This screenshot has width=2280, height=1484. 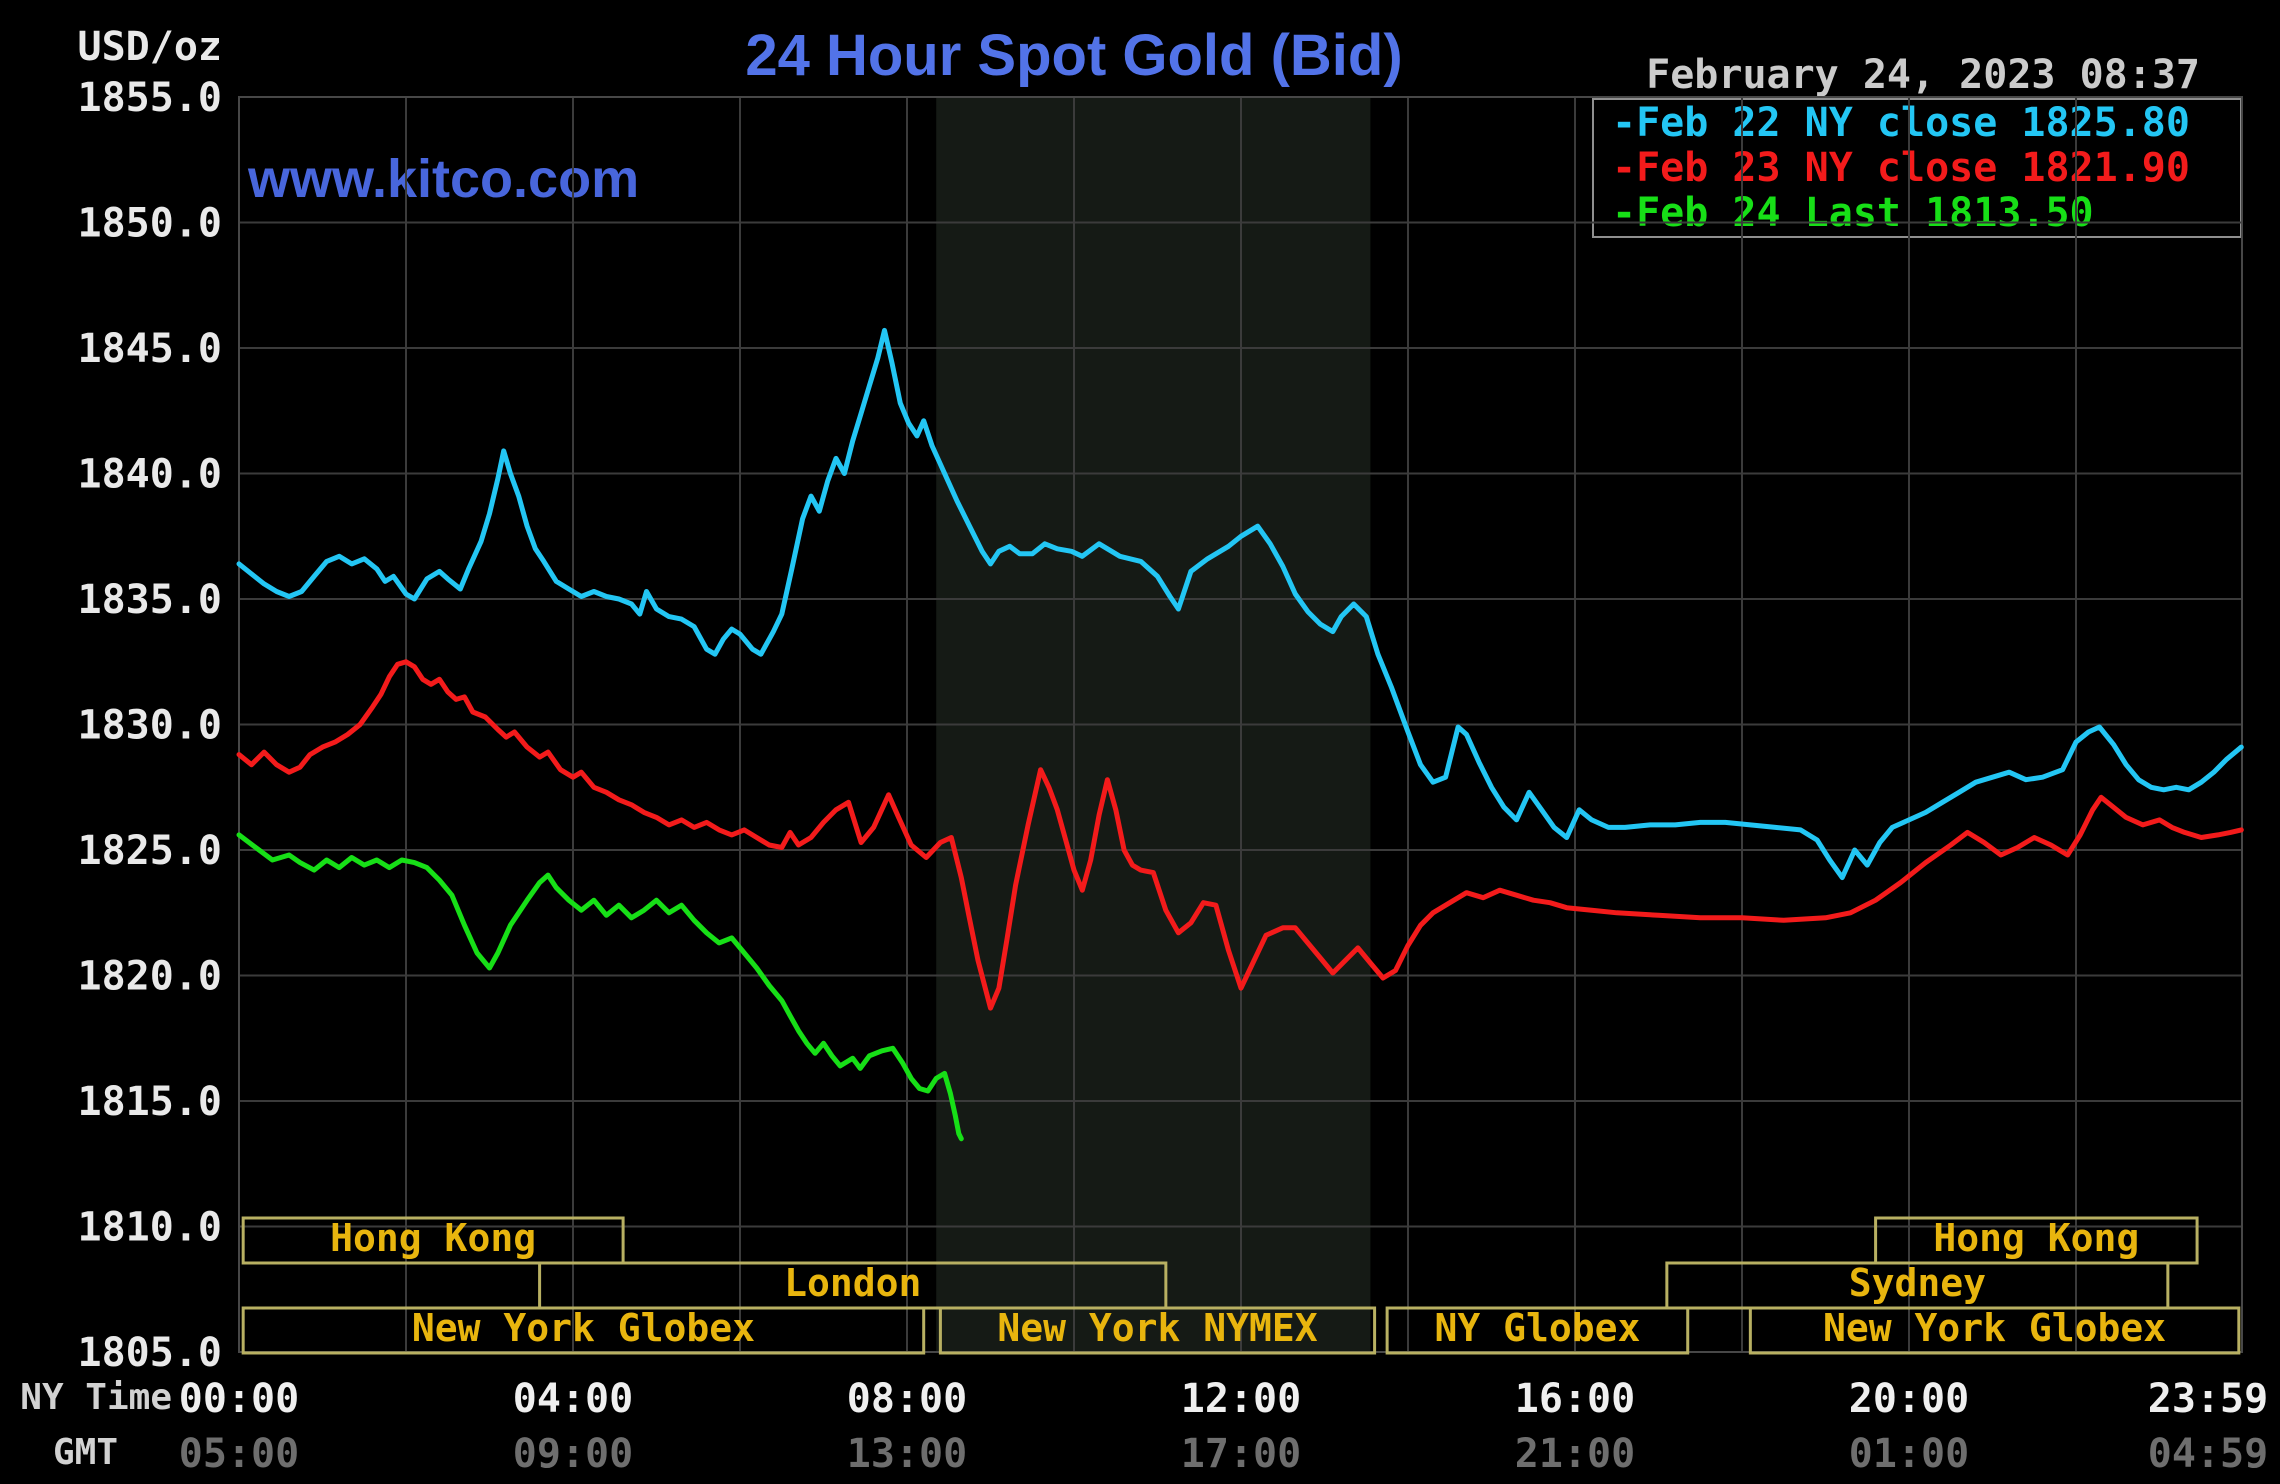 I want to click on chart-title: 24 Hour Spot Gold (Bid), so click(x=1074, y=55).